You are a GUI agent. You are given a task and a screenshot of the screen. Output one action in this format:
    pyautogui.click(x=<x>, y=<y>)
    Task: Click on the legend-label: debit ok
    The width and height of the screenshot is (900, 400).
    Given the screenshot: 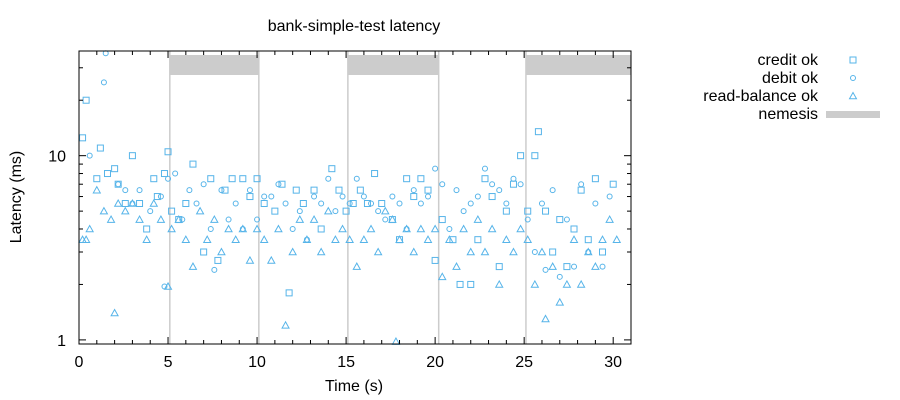 What is the action you would take?
    pyautogui.click(x=790, y=78)
    